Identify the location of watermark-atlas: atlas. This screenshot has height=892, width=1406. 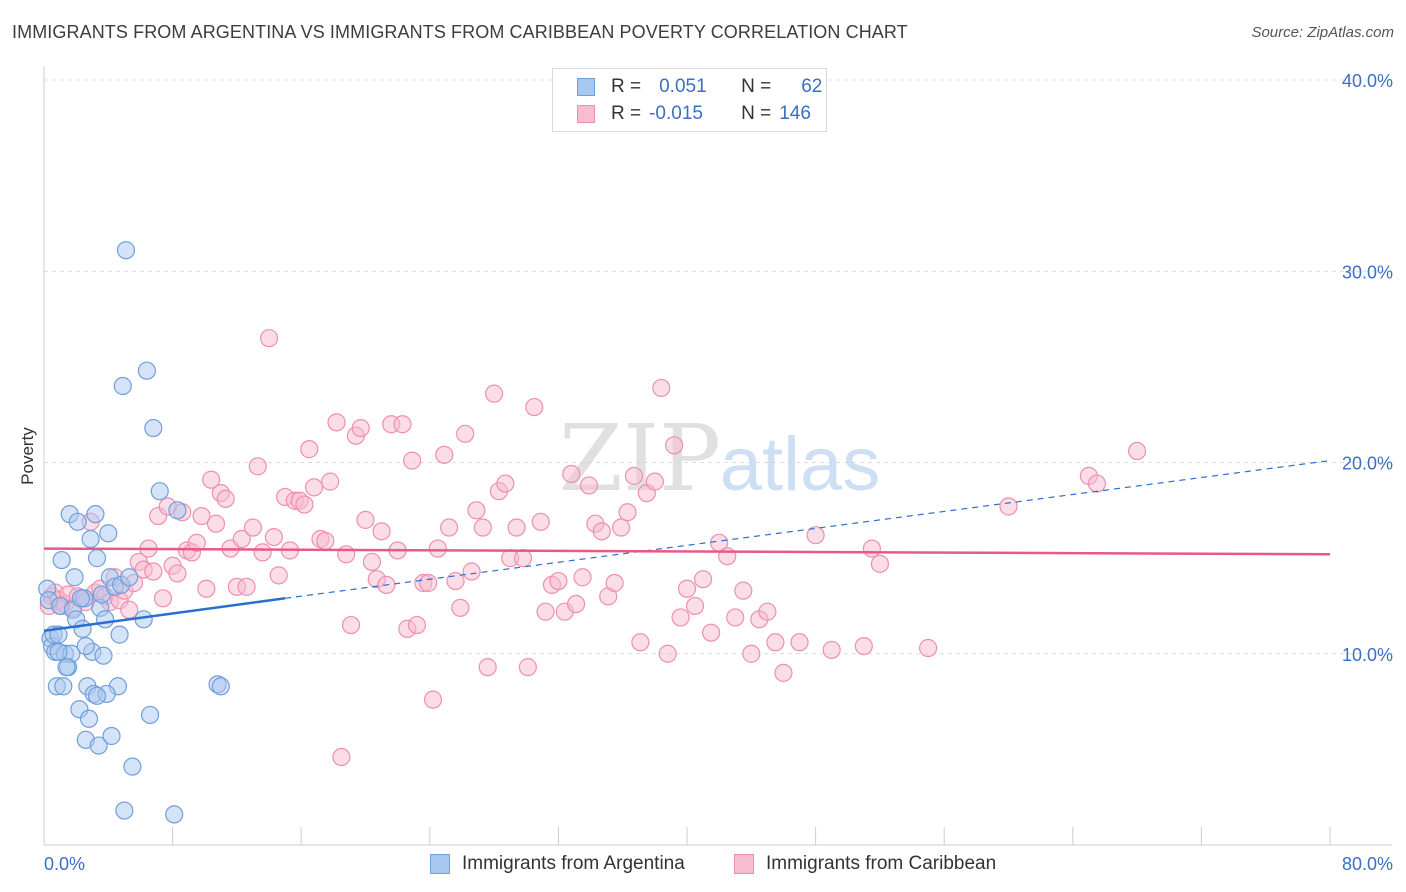
(800, 464).